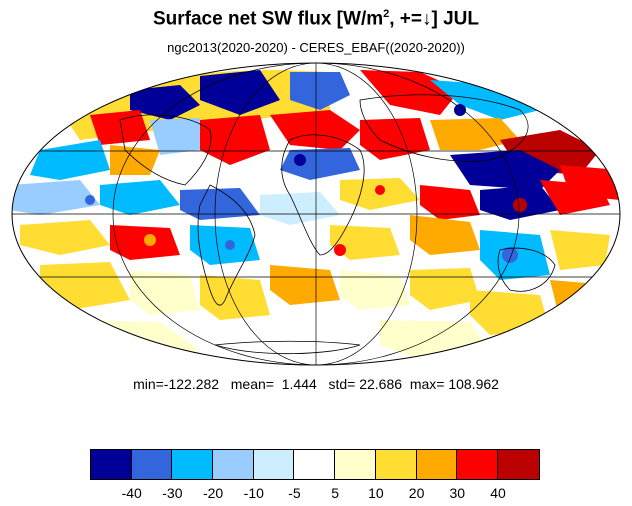 The width and height of the screenshot is (632, 506). What do you see at coordinates (457, 493) in the screenshot?
I see `colorbar-tick-label: 30` at bounding box center [457, 493].